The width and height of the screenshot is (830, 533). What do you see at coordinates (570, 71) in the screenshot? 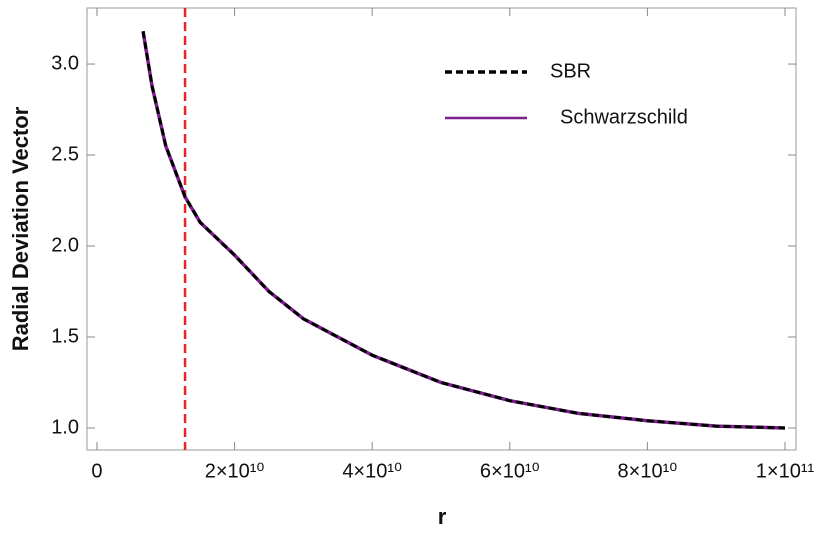
I see `legend-label: SBR` at bounding box center [570, 71].